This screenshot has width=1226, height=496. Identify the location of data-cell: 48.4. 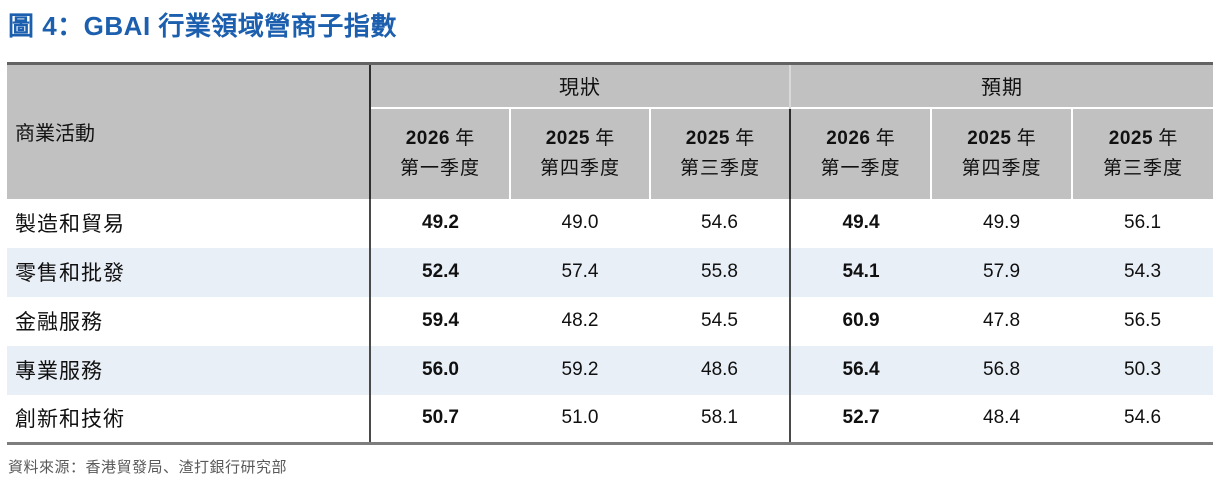
(1002, 418).